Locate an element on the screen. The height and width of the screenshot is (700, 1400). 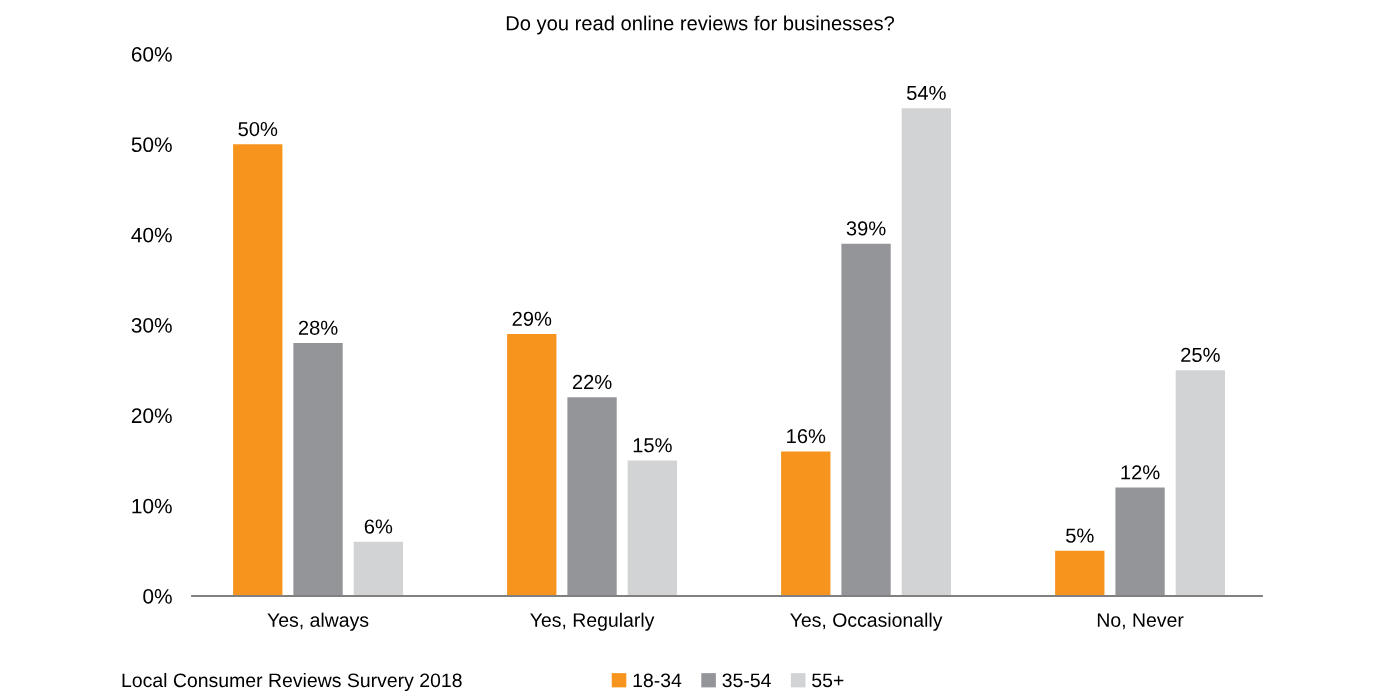
legend-label: 55+ is located at coordinates (828, 680).